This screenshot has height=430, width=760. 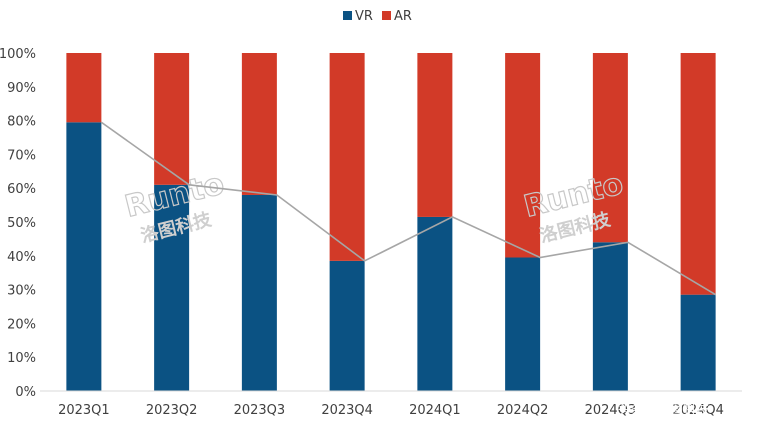 What do you see at coordinates (21, 223) in the screenshot?
I see `y-tick-label: 50%` at bounding box center [21, 223].